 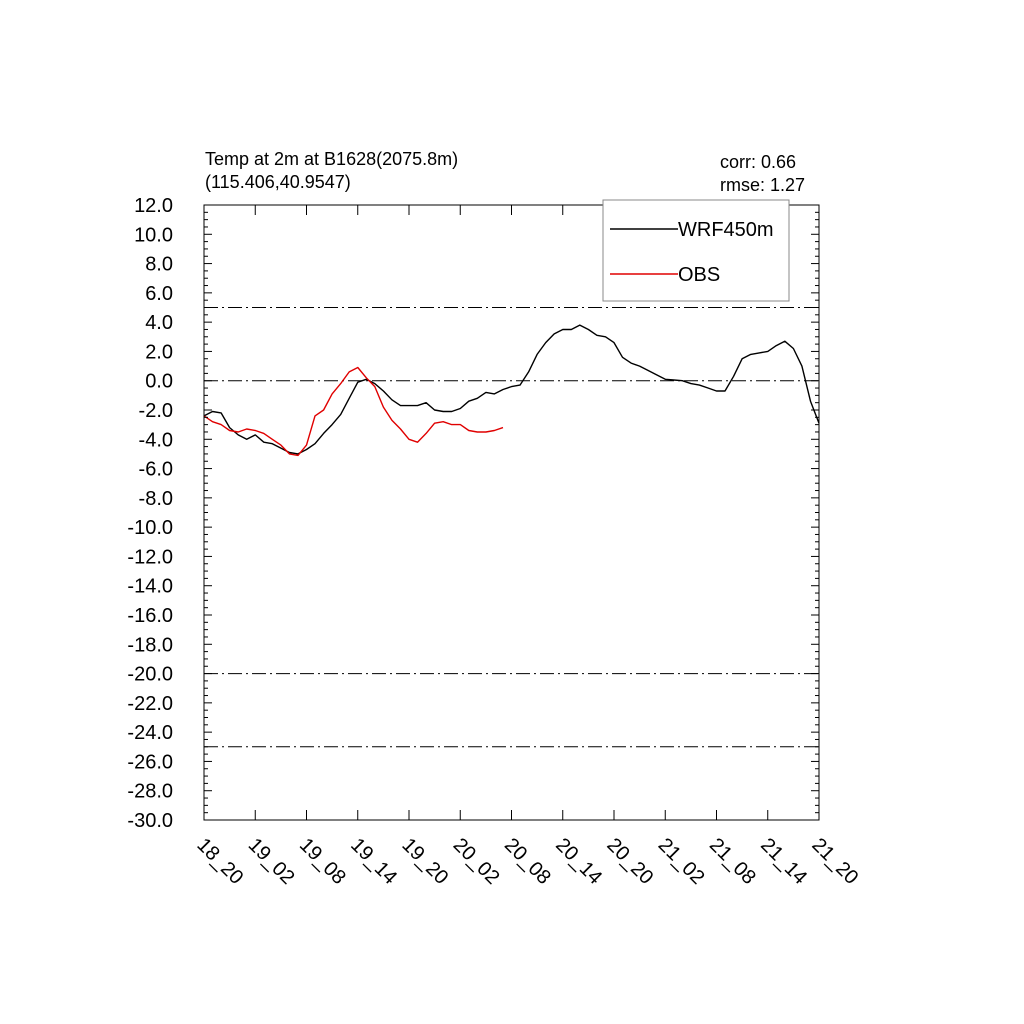 I want to click on y-tick-label: 0.0, so click(x=159, y=382).